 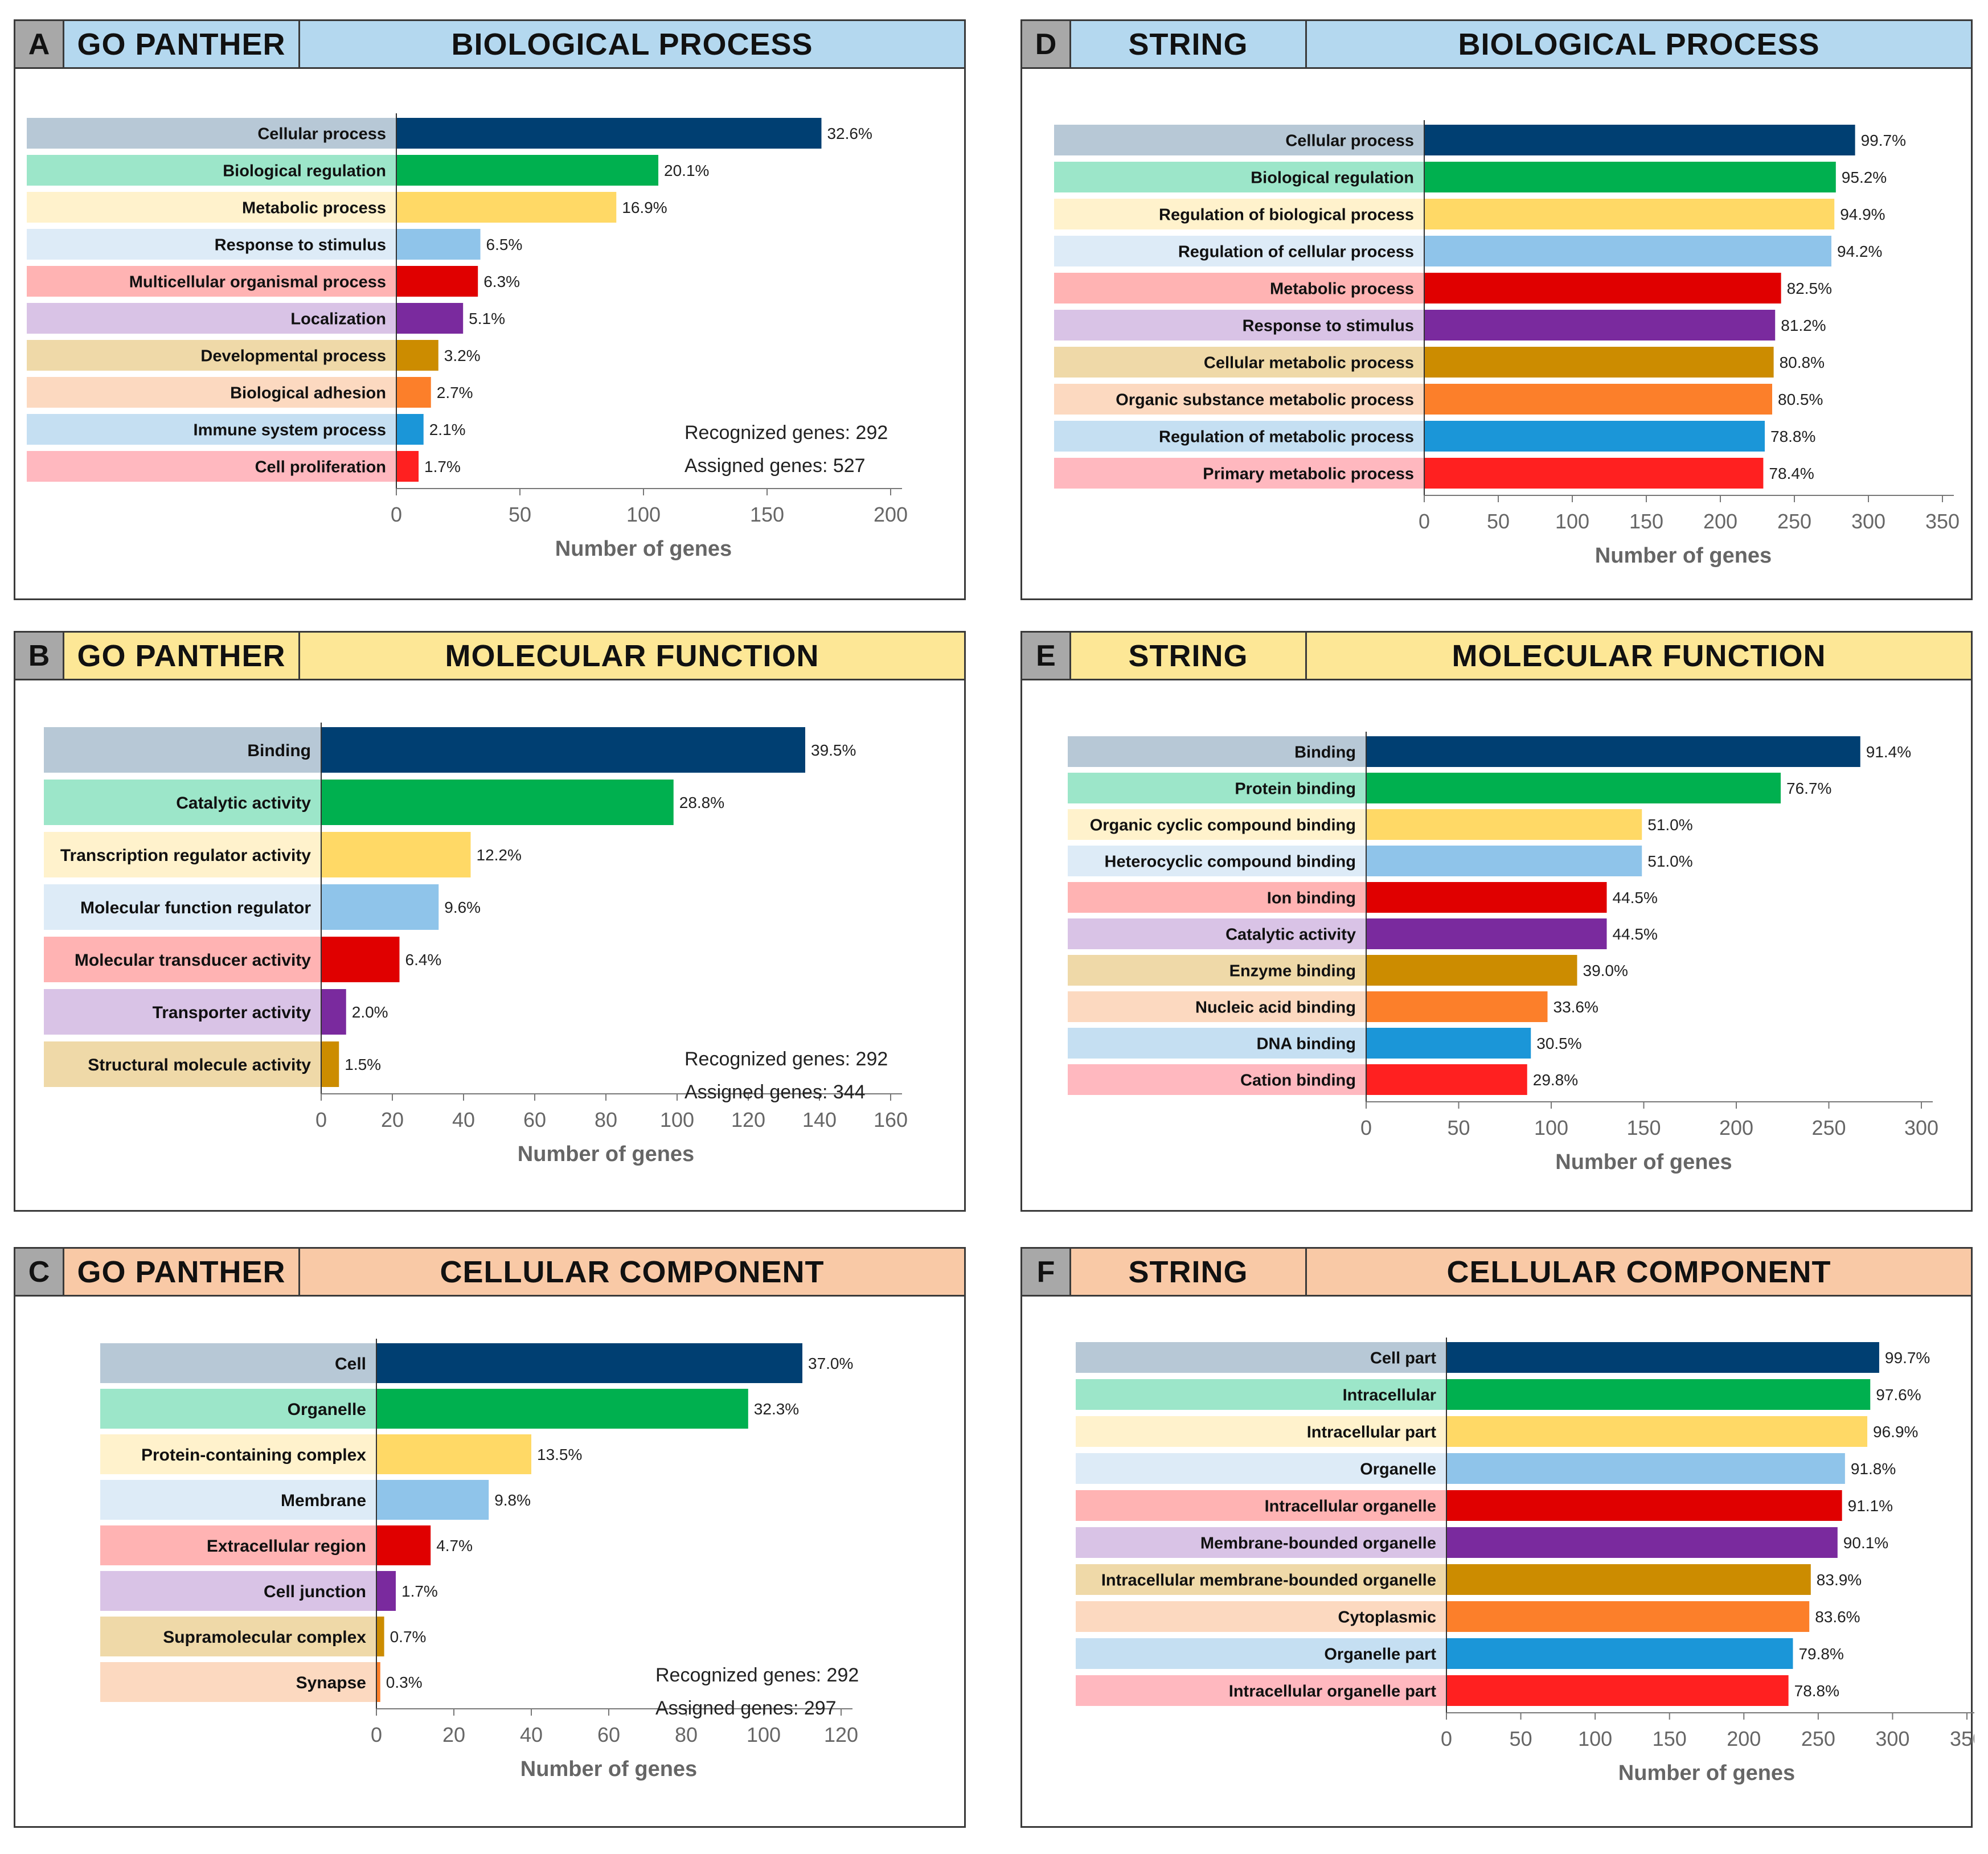 What do you see at coordinates (504, 245) in the screenshot?
I see `data-label: 6.5%` at bounding box center [504, 245].